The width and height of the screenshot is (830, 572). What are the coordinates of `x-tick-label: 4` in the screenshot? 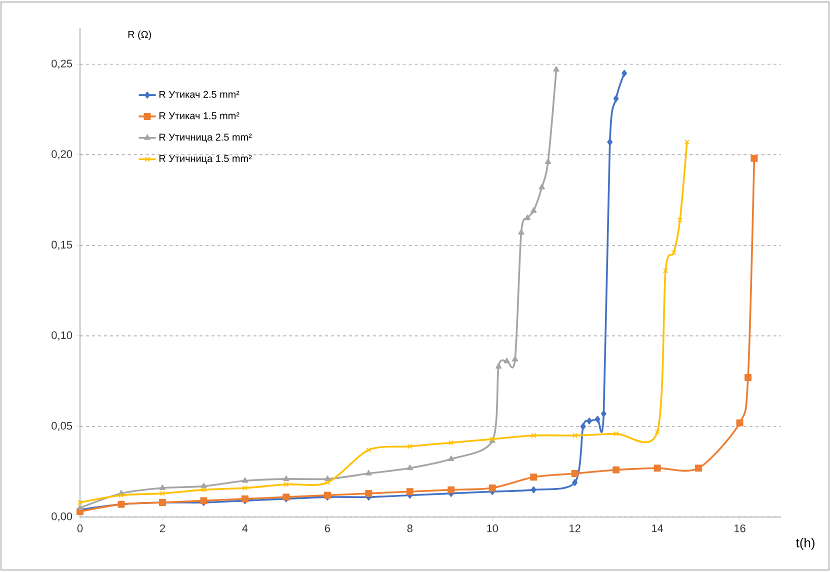 It's located at (245, 528).